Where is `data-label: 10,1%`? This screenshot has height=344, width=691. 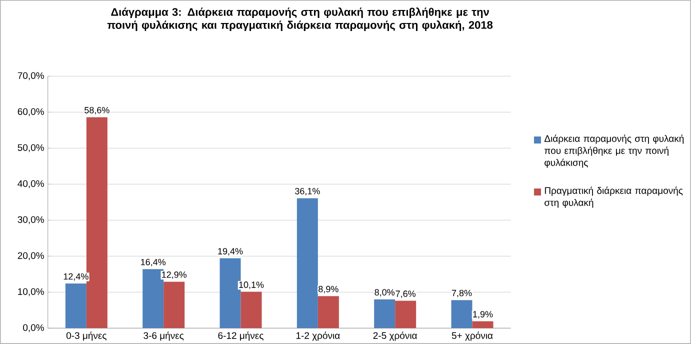
data-label: 10,1% is located at coordinates (251, 285).